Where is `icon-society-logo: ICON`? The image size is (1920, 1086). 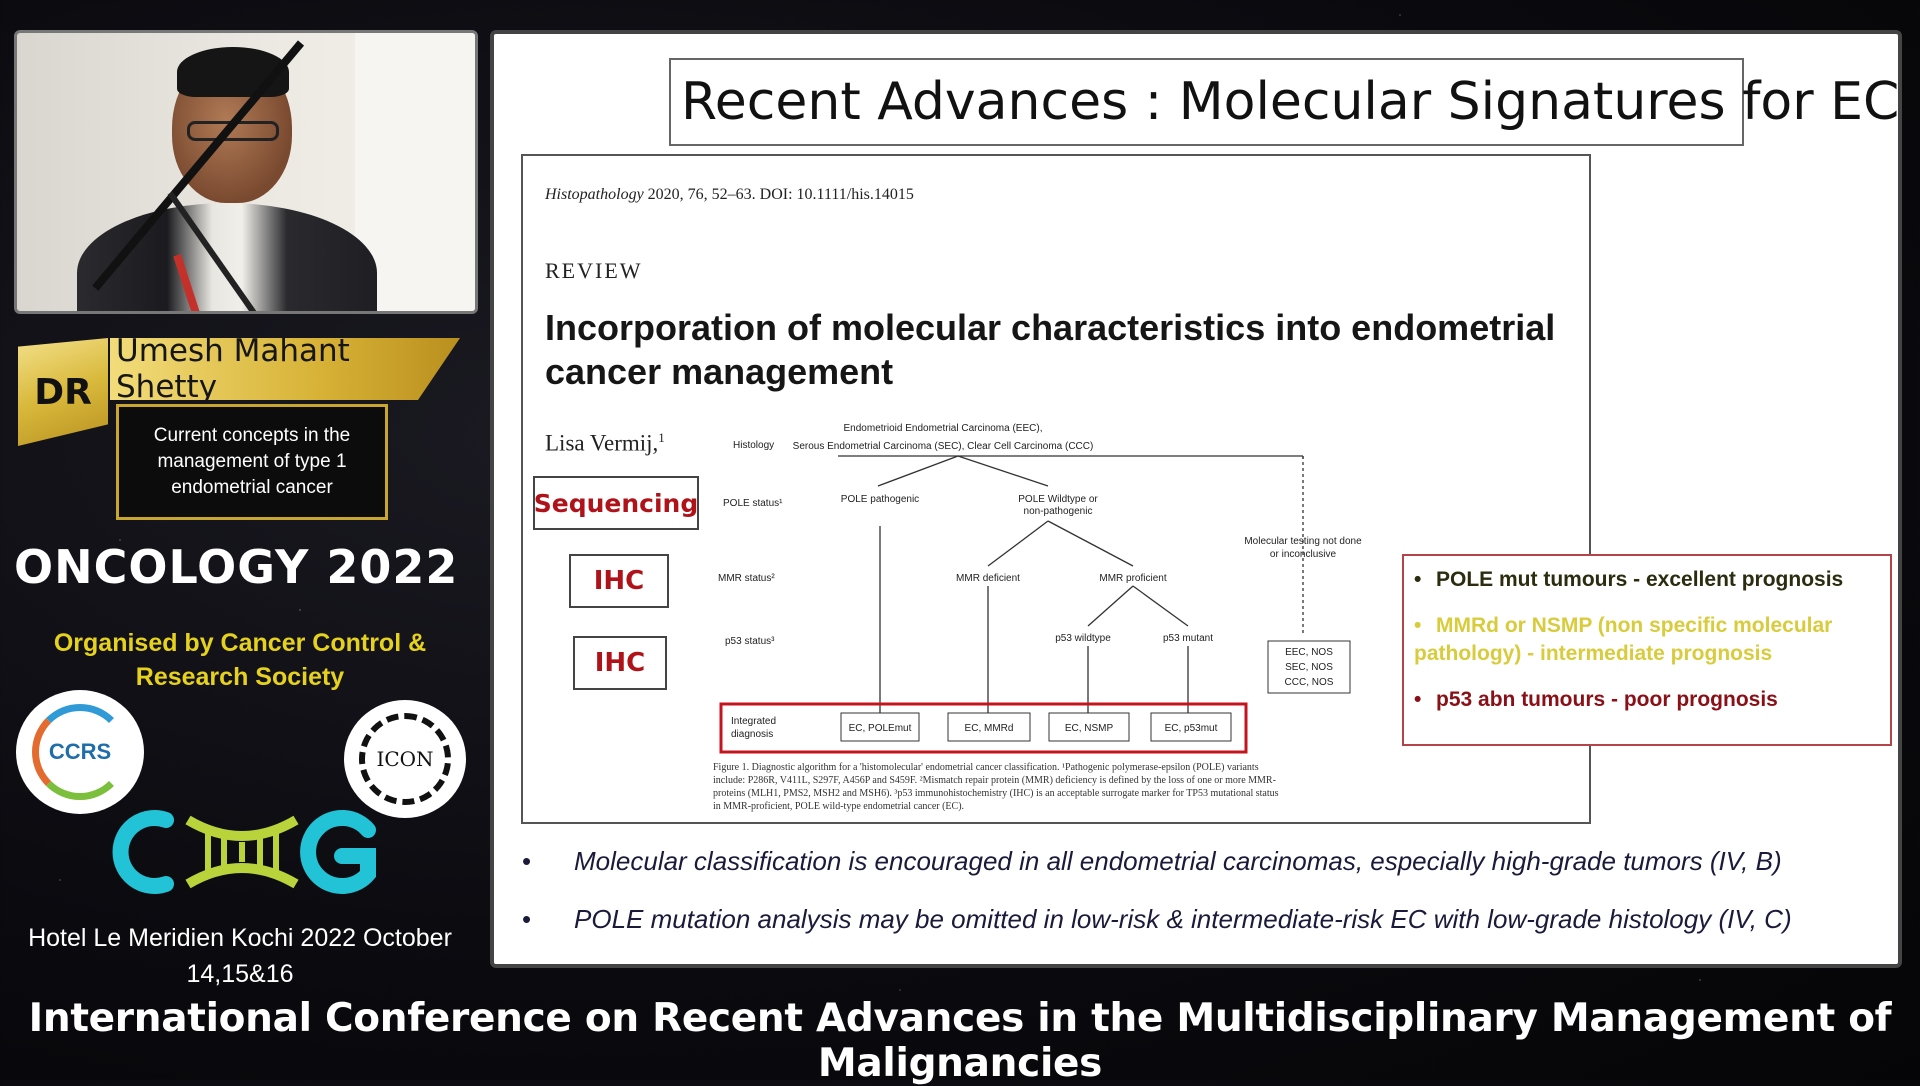
icon-society-logo: ICON is located at coordinates (405, 759).